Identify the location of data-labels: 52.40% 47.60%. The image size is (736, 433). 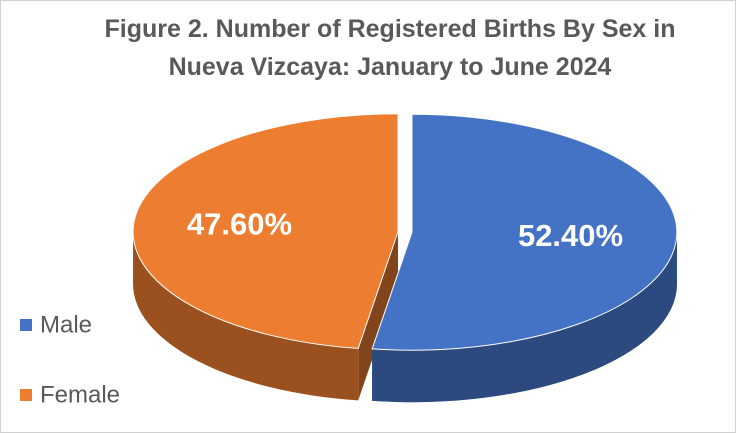
(405, 230).